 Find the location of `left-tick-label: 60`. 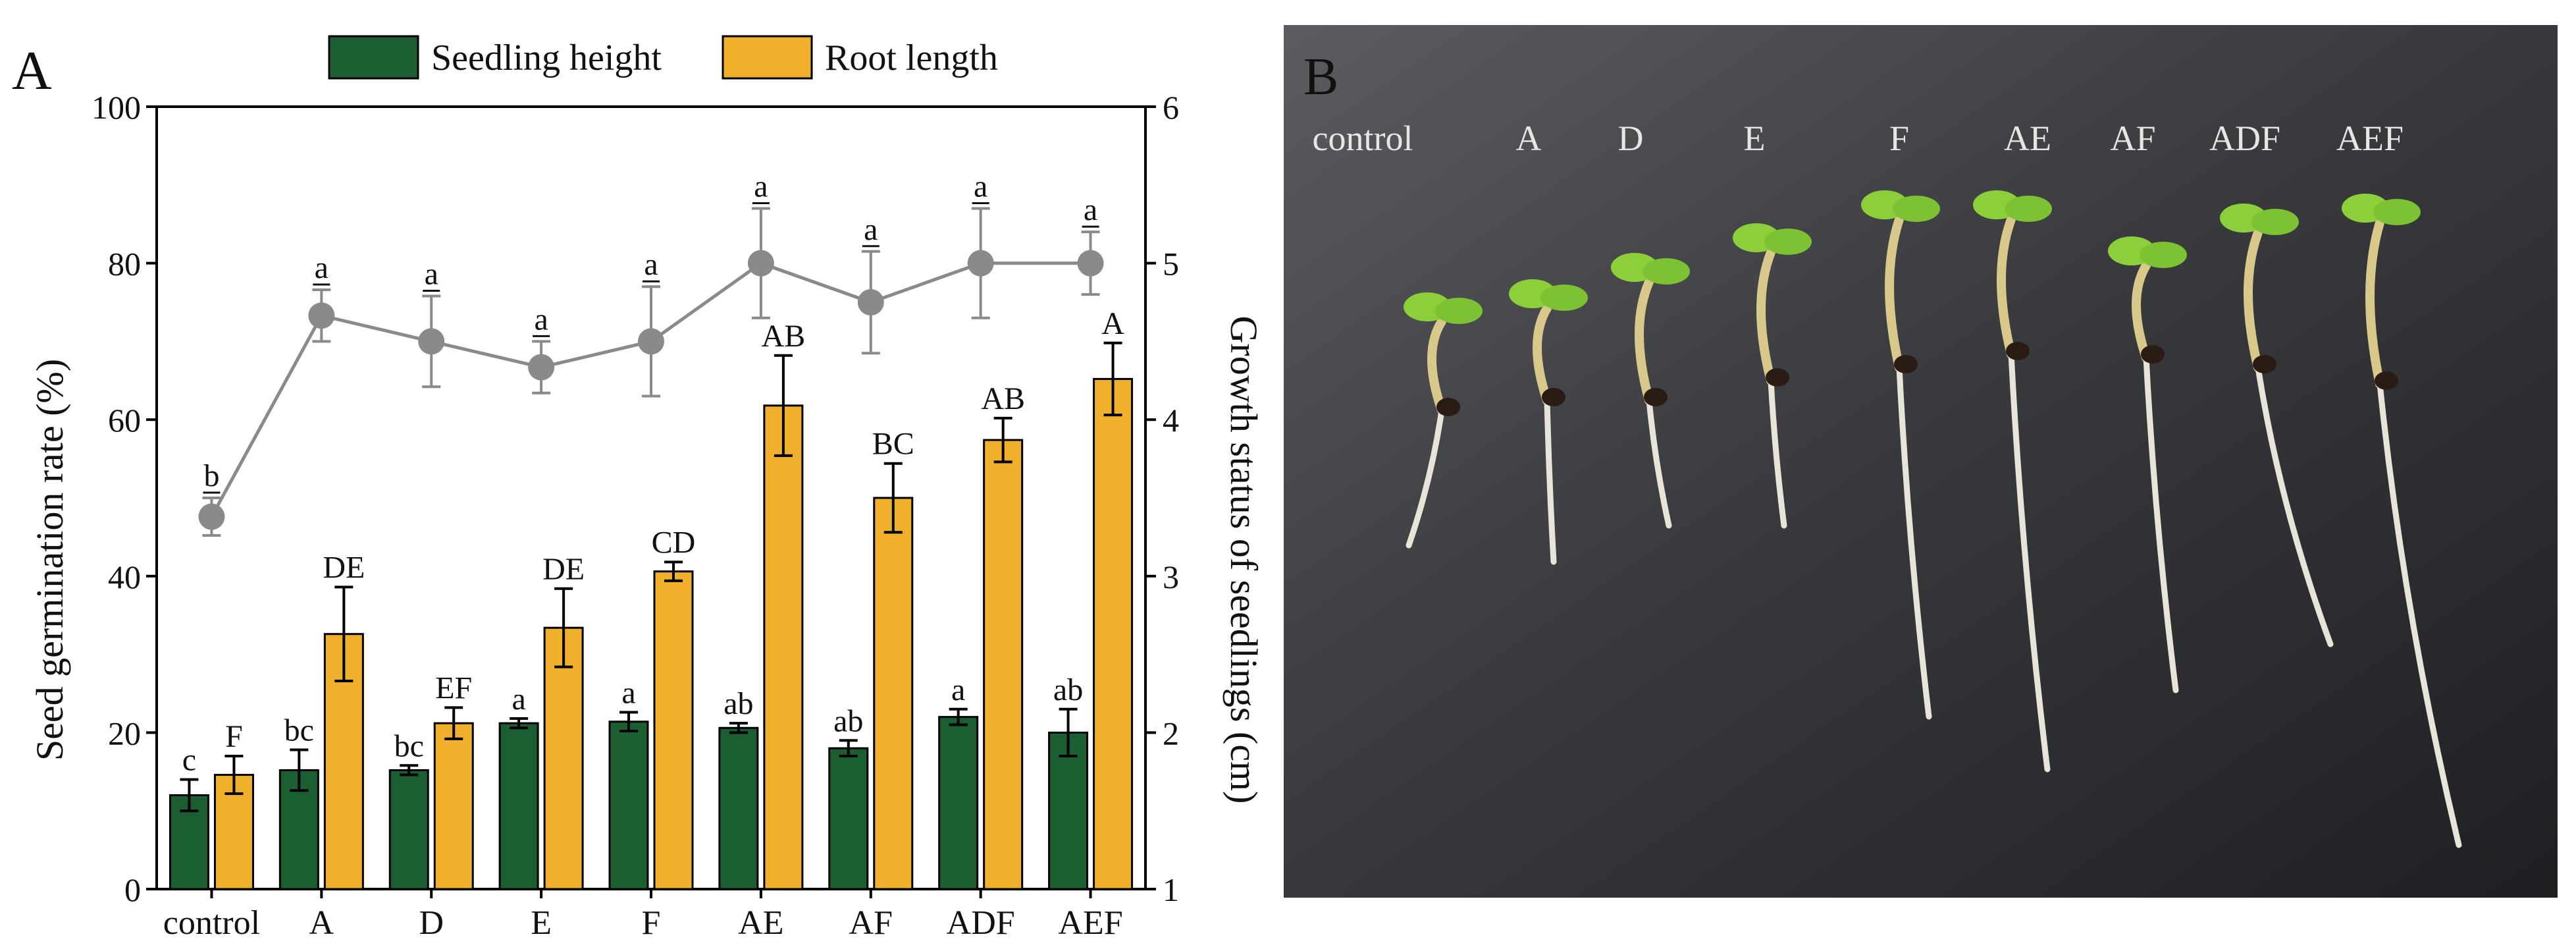

left-tick-label: 60 is located at coordinates (124, 421).